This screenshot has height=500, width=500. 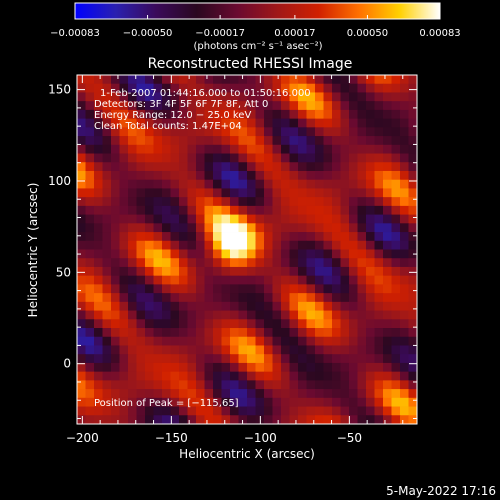 I want to click on x-tick-label: −50, so click(x=349, y=438).